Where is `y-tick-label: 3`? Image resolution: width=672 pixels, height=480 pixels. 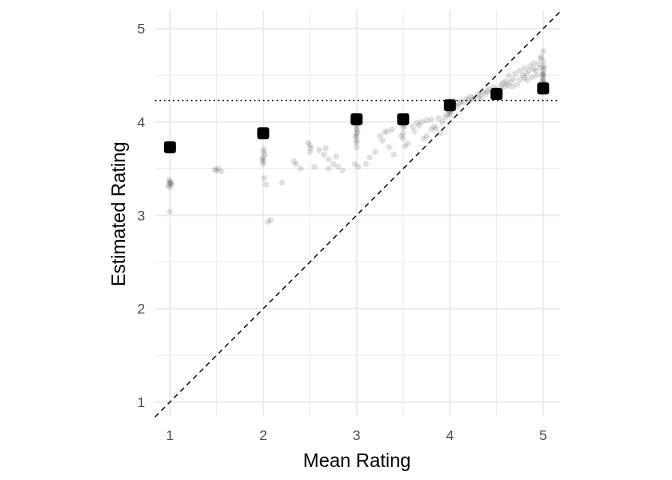 y-tick-label: 3 is located at coordinates (141, 215).